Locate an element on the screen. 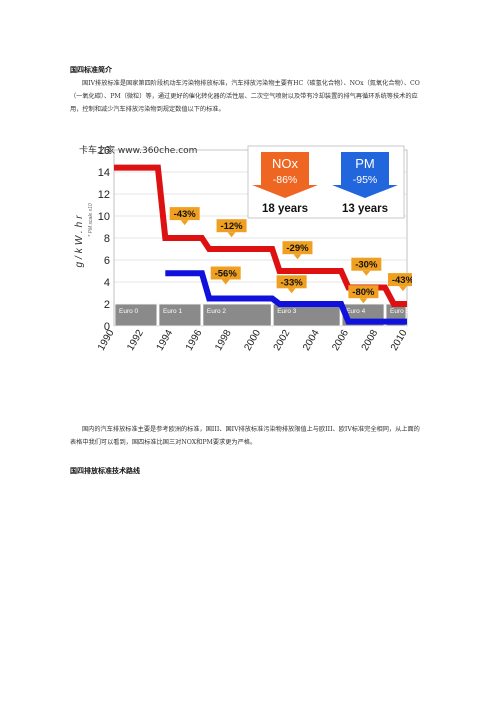 The image size is (496, 702). x-tick-label: 2002 is located at coordinates (282, 340).